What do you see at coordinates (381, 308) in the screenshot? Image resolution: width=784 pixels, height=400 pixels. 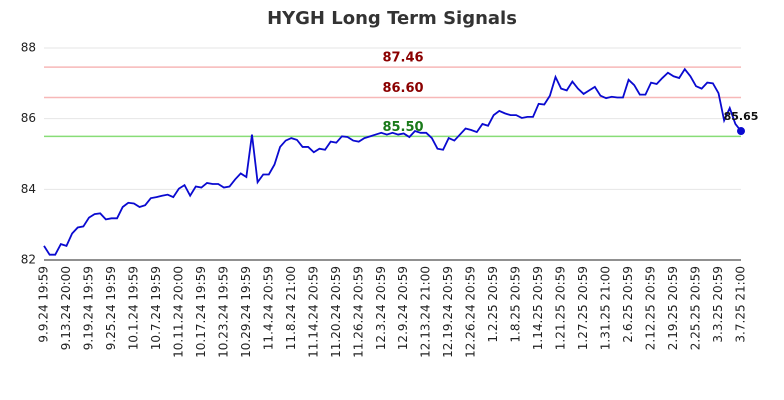 I see `x-tick-label: 12.3.24 20:59` at bounding box center [381, 308].